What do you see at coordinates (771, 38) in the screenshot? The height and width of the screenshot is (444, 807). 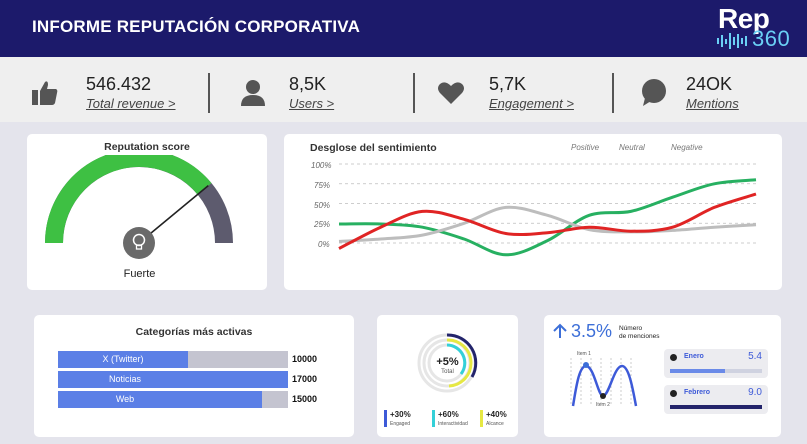 I see `logo-text-bottom: 360` at bounding box center [771, 38].